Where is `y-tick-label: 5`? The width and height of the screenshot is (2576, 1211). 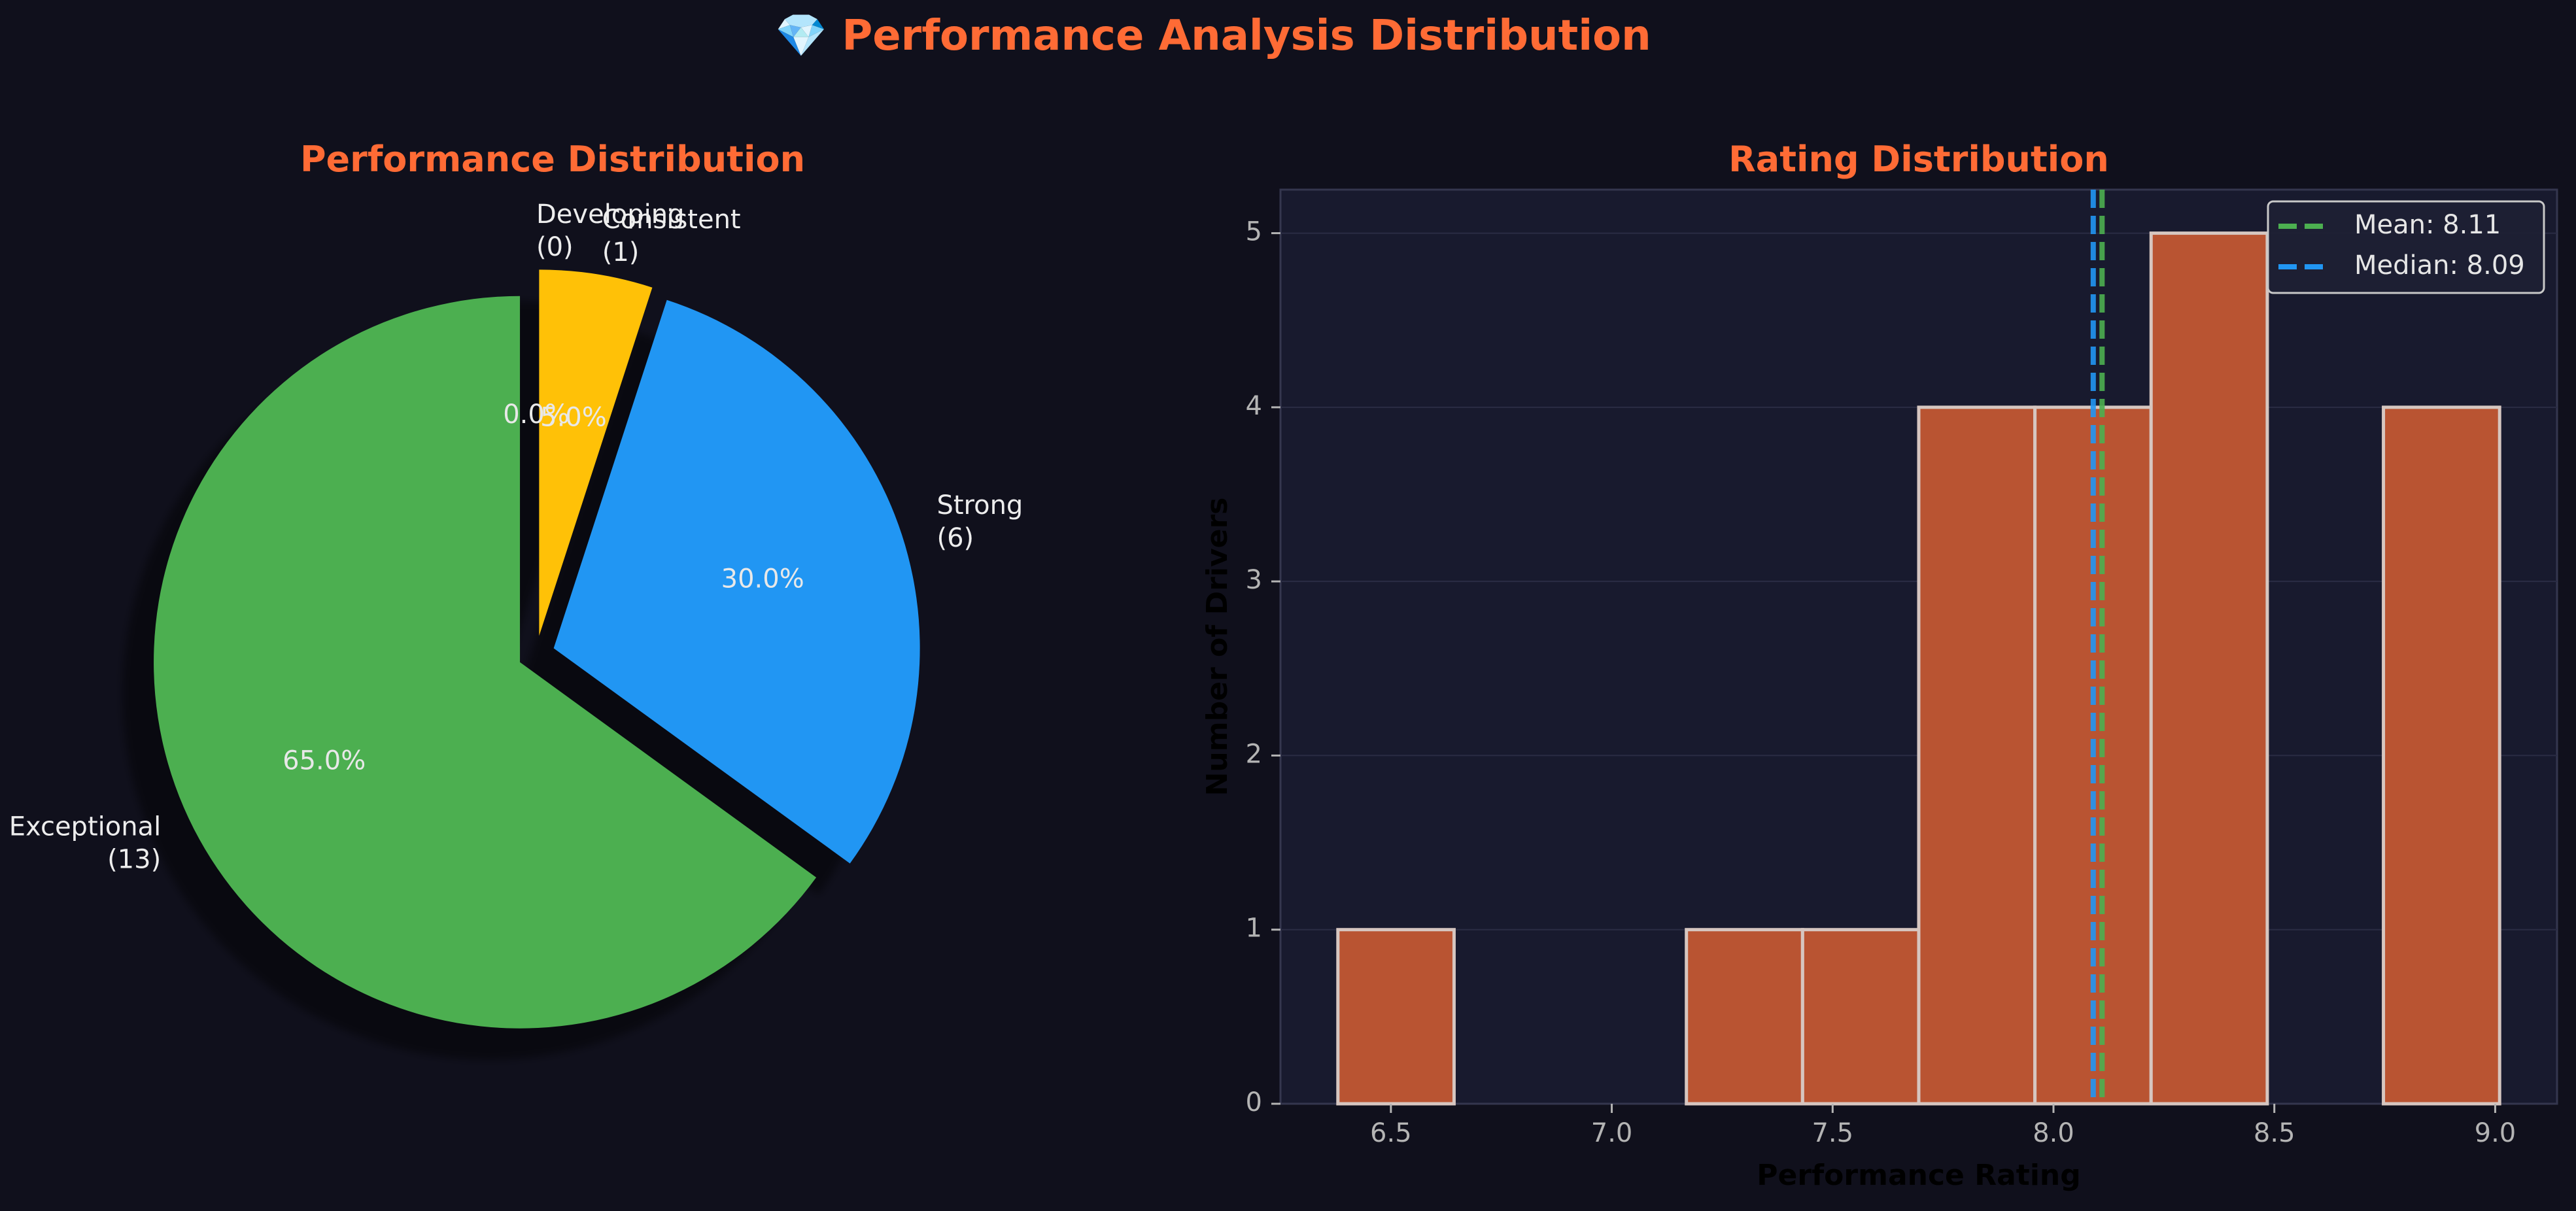 y-tick-label: 5 is located at coordinates (1254, 232).